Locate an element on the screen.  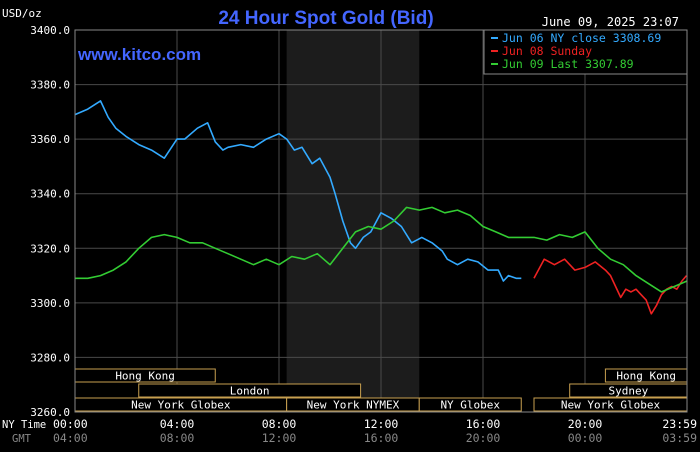
x-tick-label-gmt: 03:59 is located at coordinates (679, 438).